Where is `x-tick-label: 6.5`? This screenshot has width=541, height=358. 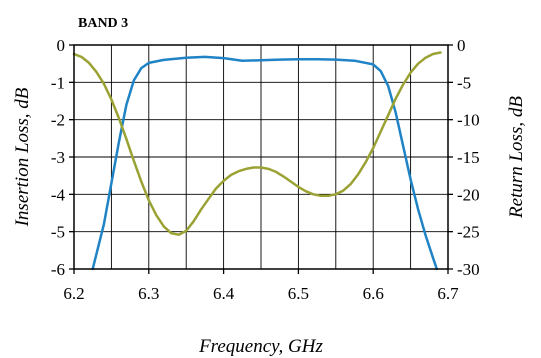 x-tick-label: 6.5 is located at coordinates (298, 293).